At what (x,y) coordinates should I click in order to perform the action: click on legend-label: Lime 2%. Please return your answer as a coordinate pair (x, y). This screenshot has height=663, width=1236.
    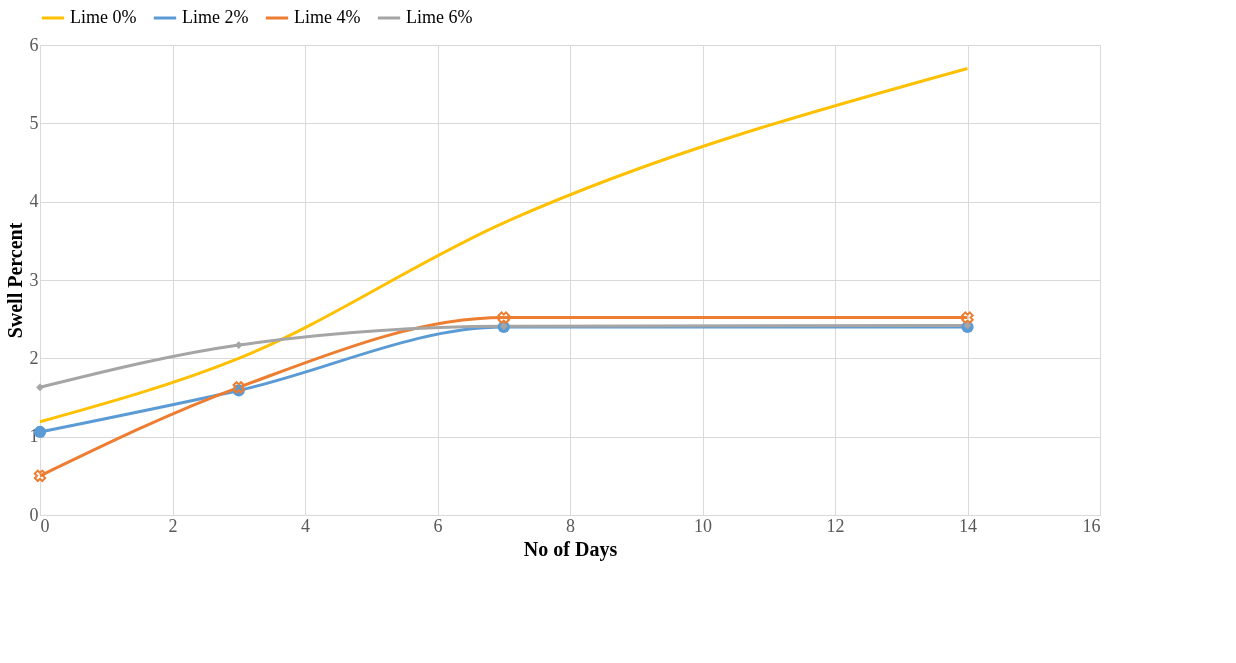
    Looking at the image, I should click on (215, 17).